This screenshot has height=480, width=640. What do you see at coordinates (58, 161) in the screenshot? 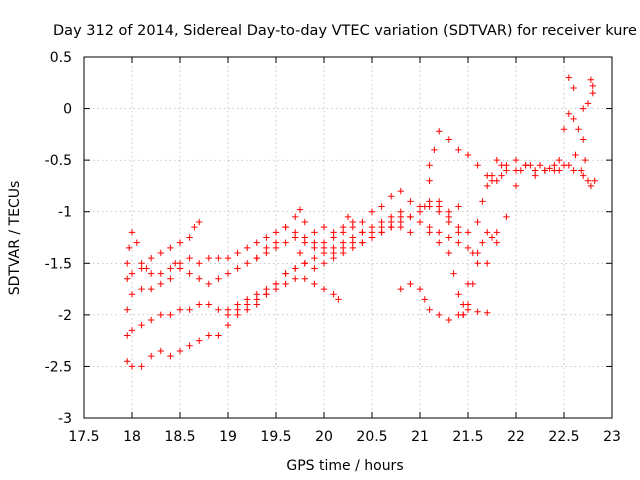
I see `y-tick-label: -0.5` at bounding box center [58, 161].